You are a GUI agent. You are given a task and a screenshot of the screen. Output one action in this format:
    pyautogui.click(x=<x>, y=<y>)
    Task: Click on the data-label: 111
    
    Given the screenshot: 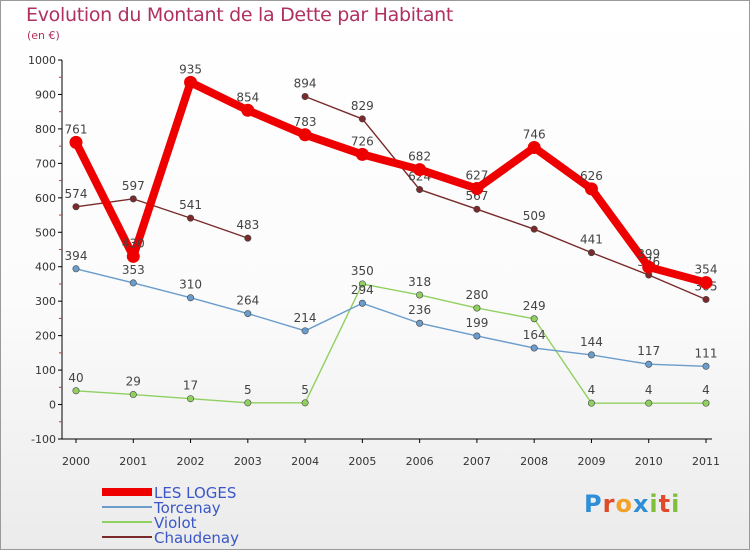 What is the action you would take?
    pyautogui.click(x=706, y=353)
    